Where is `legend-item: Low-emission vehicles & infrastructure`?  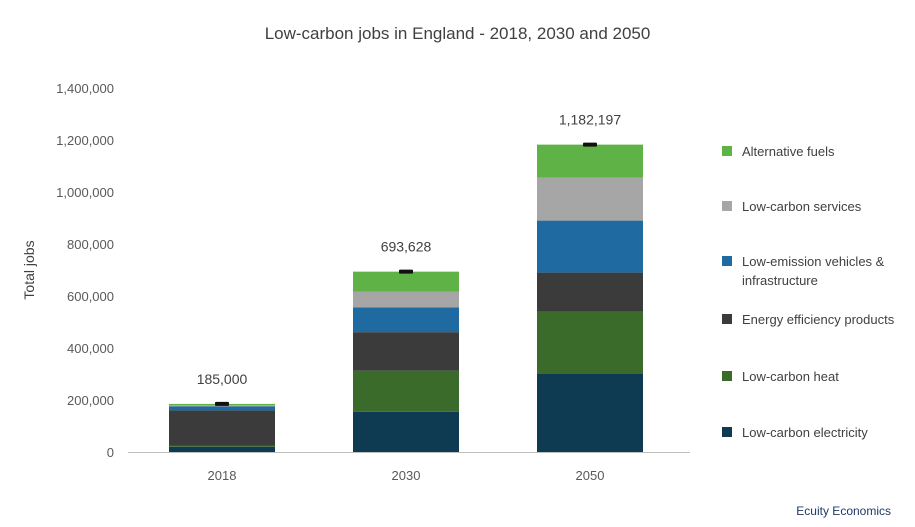
legend-item: Low-emission vehicles & infrastructure is located at coordinates (818, 271).